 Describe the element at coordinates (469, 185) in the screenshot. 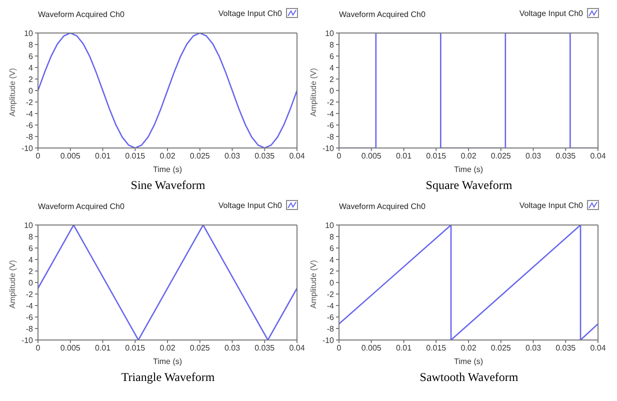

I see `text: Square Waveform` at that location.